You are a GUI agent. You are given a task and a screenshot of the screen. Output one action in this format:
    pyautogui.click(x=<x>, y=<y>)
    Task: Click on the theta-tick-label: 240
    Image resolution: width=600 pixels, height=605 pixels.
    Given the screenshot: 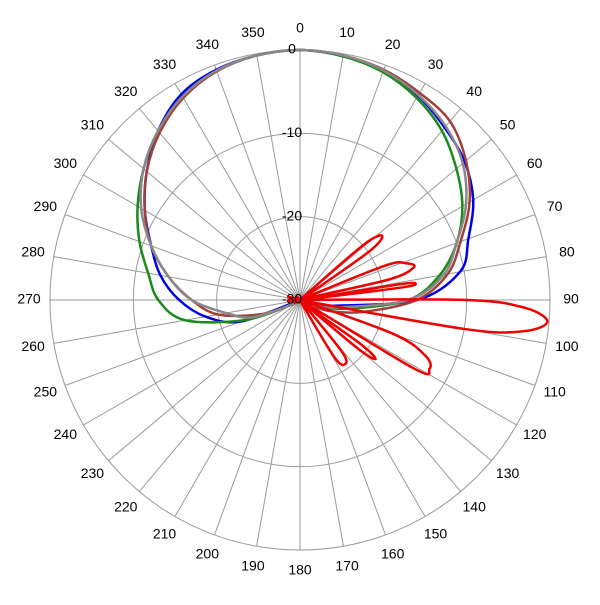 What is the action you would take?
    pyautogui.click(x=66, y=434)
    